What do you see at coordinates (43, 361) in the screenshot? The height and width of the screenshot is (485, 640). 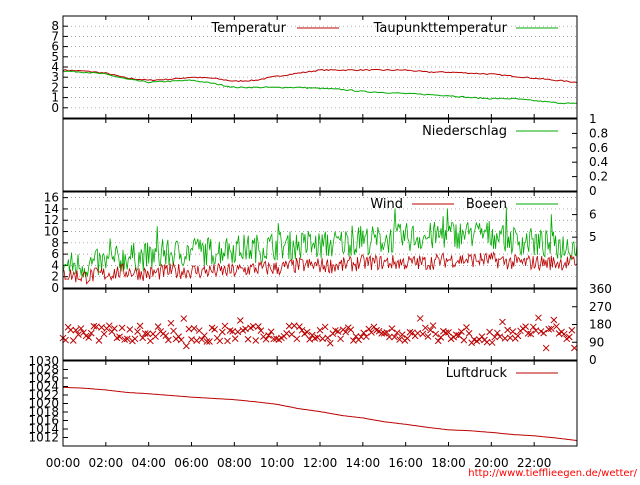 I see `y-tick-label: 1030` at bounding box center [43, 361].